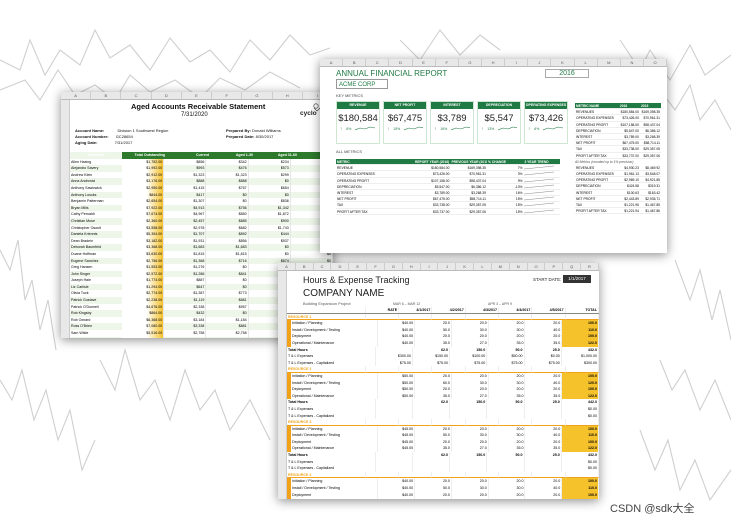 Image resolution: width=731 pixels, height=520 pixels. I want to click on metric-row: REVENUE $180,584.00 $169,398.35 7%, so click(448, 168).